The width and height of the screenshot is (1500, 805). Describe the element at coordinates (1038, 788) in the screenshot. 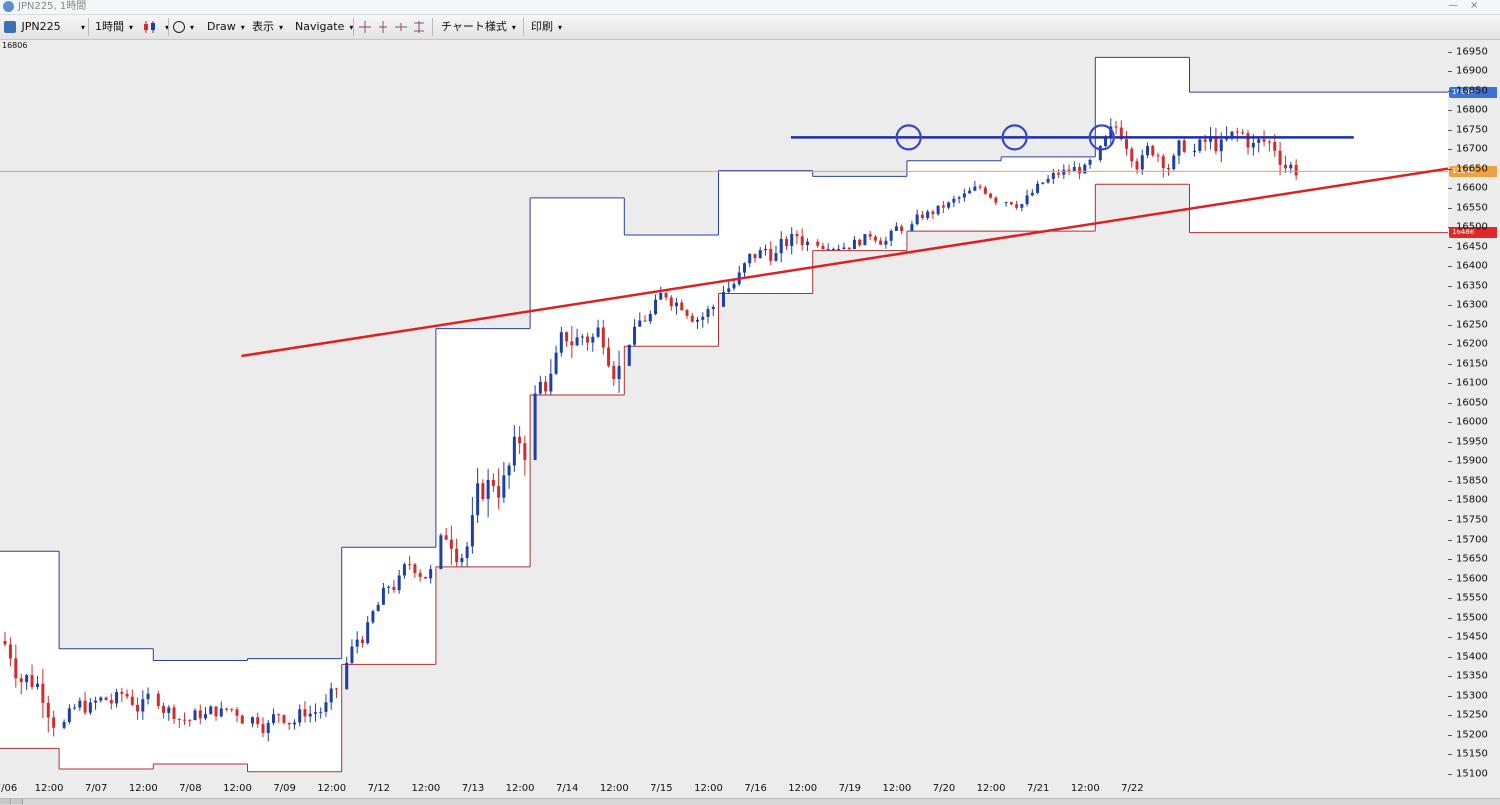

I see `time-tick-label: 7/21` at that location.